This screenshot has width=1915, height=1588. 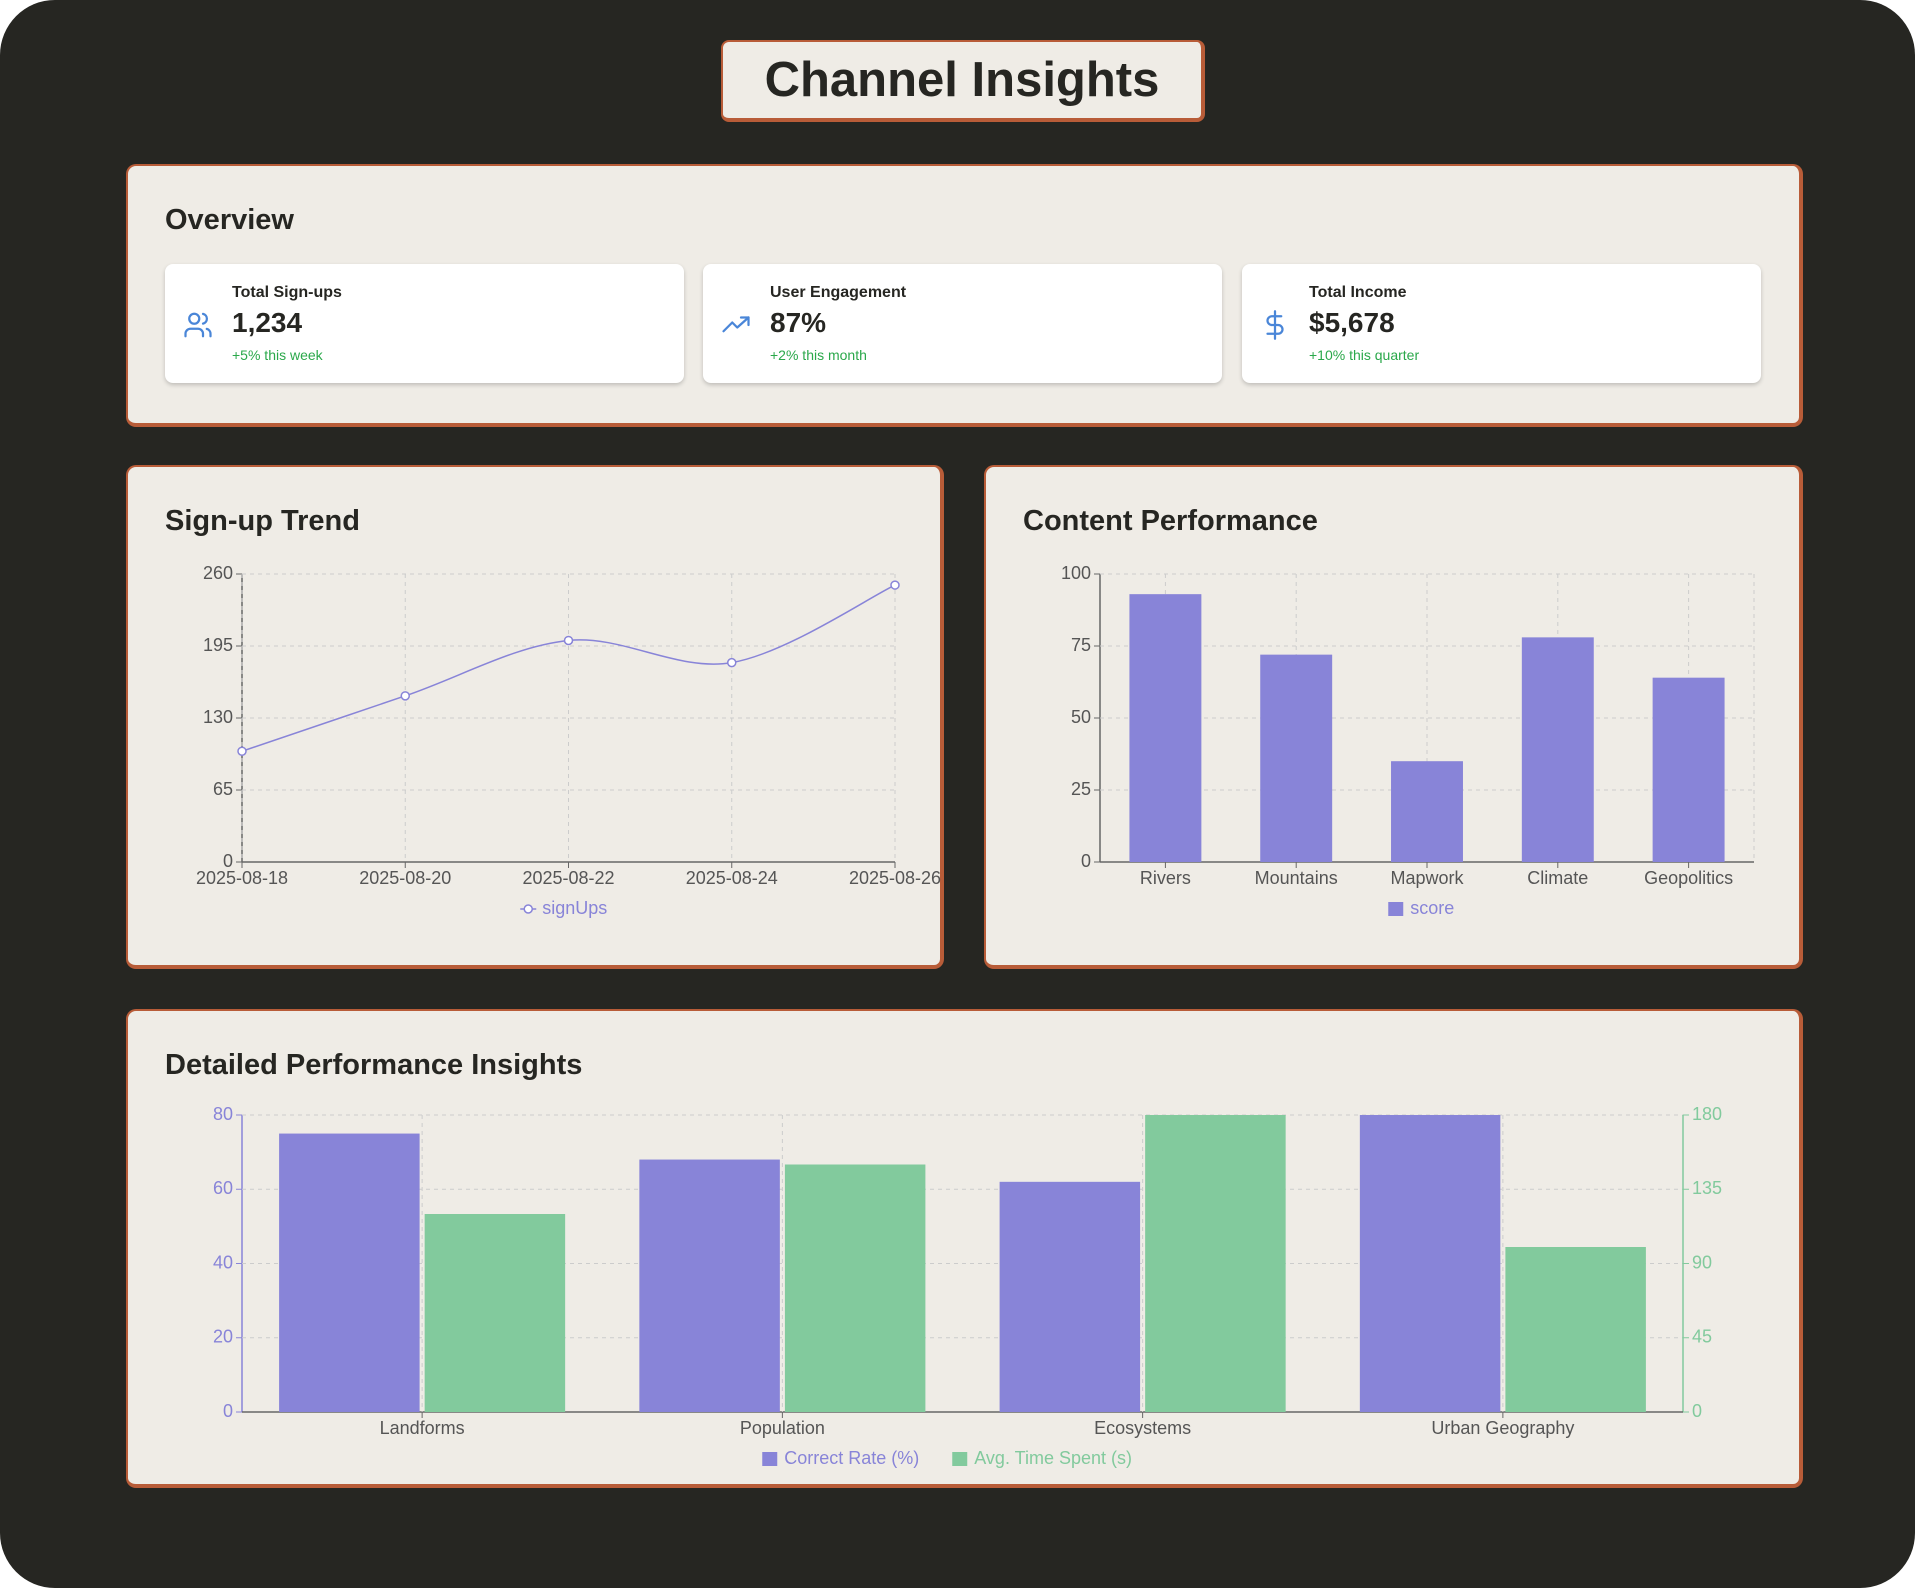 I want to click on card-value: 87%, so click(x=798, y=322).